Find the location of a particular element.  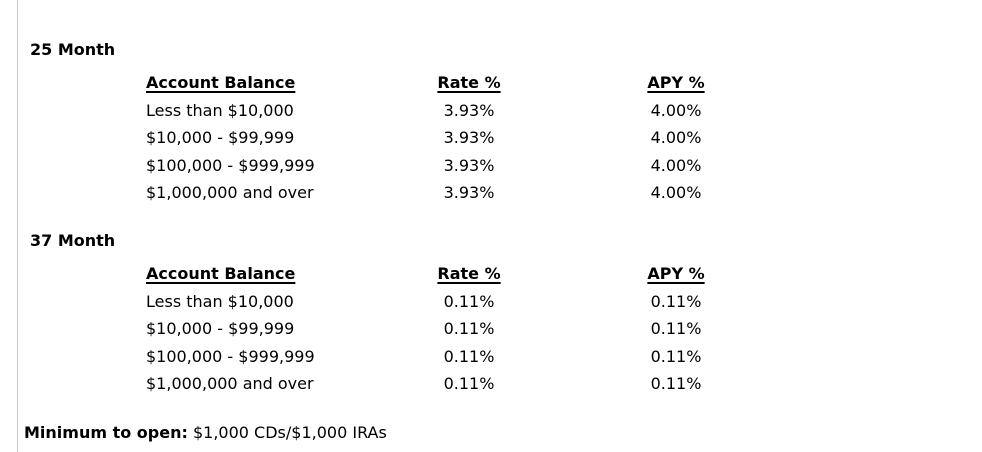

table-row: $100,000 - $999,999 3.93% 4.00% is located at coordinates (446, 169).